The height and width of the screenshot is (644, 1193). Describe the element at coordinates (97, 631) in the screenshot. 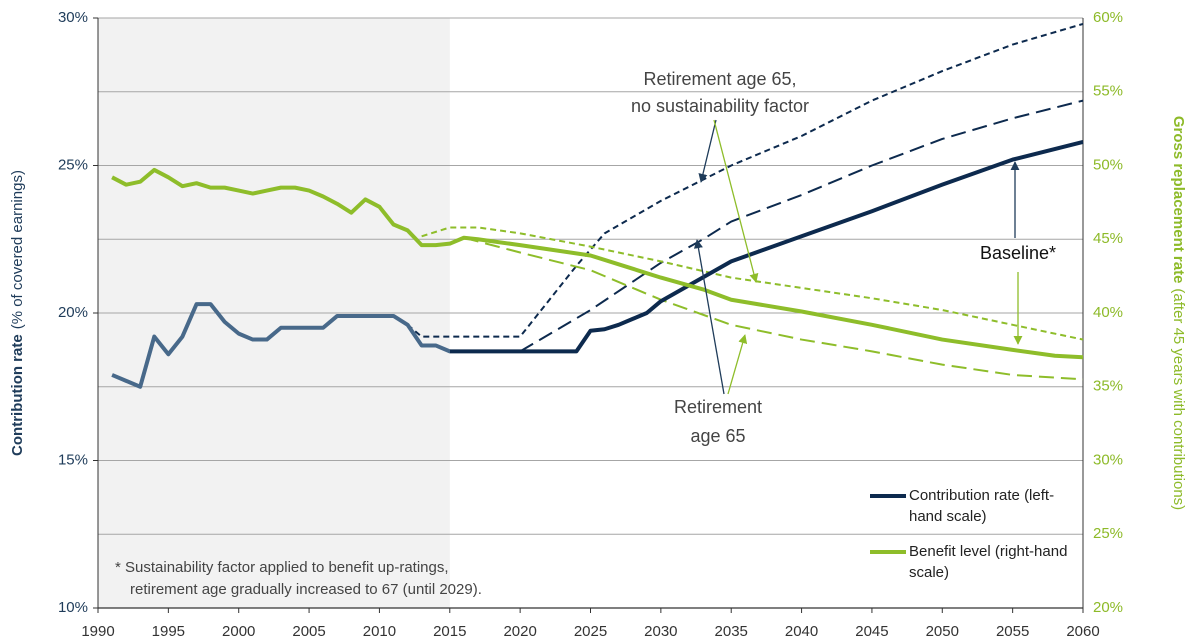

I see `x-tick-label: 1990` at that location.